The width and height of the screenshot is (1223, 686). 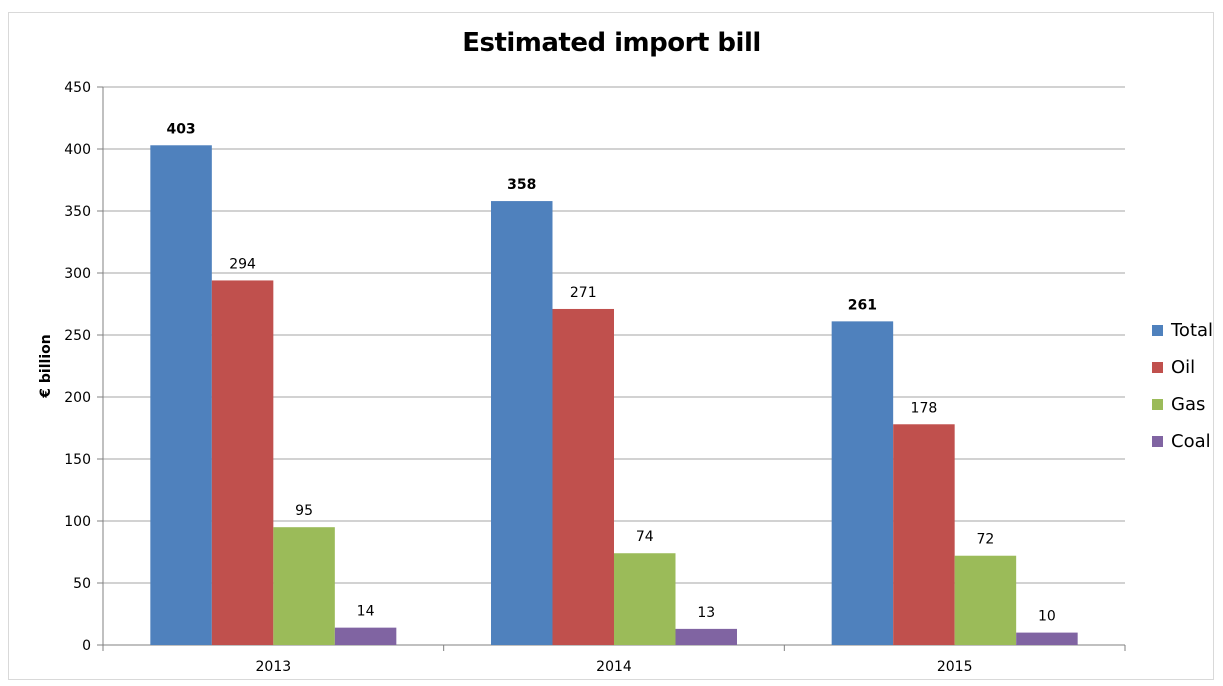 I want to click on legend-label: Gas, so click(x=1188, y=404).